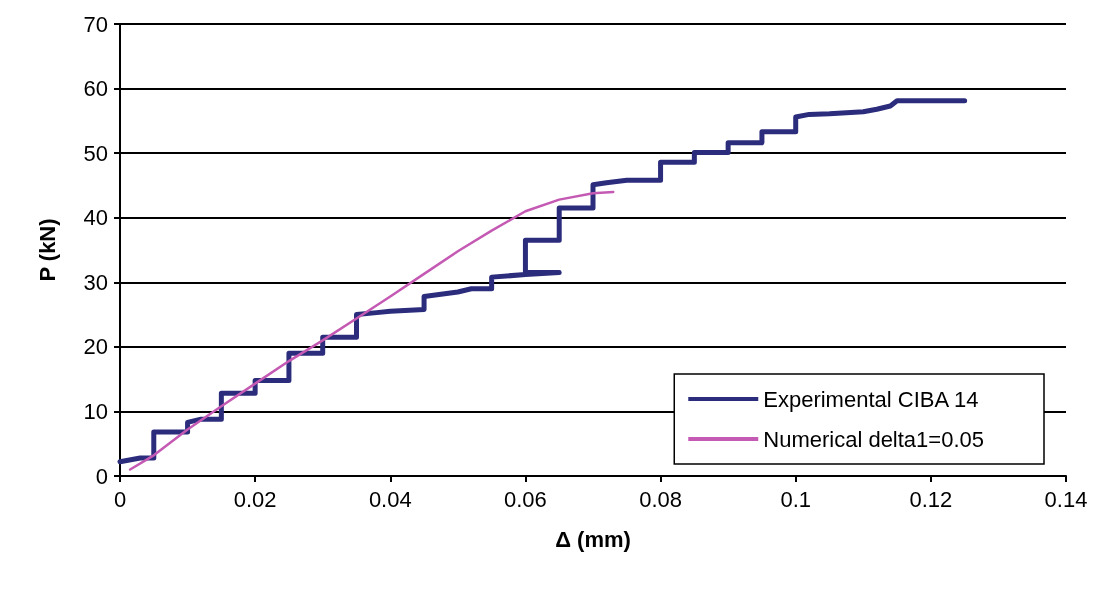 Image resolution: width=1098 pixels, height=606 pixels. I want to click on y-tick-label: 30, so click(95, 282).